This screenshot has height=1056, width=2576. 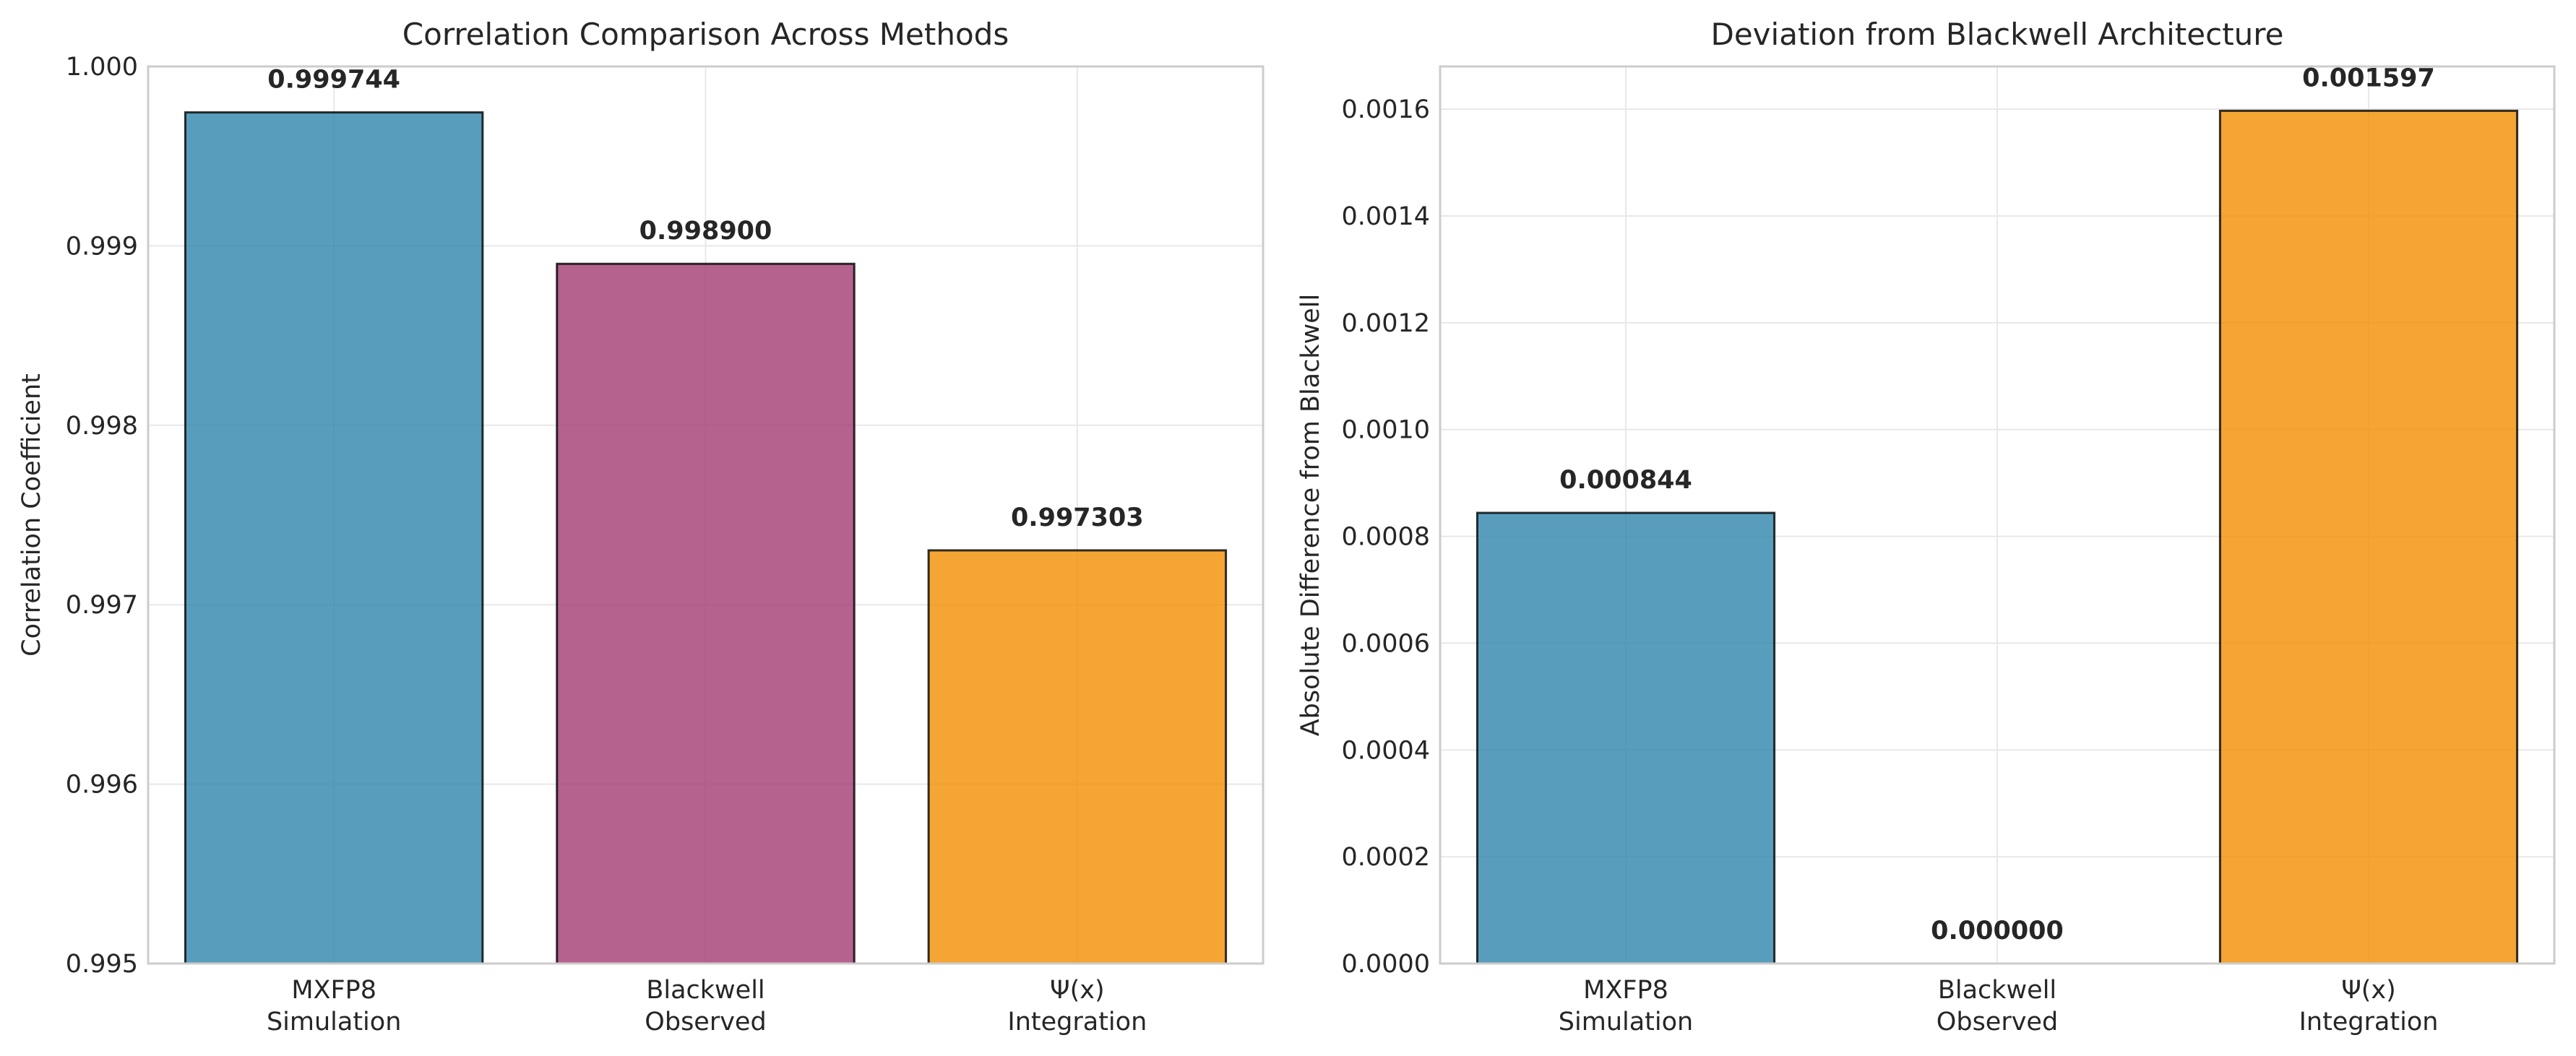 What do you see at coordinates (1077, 517) in the screenshot?
I see `data-label: 0.997303` at bounding box center [1077, 517].